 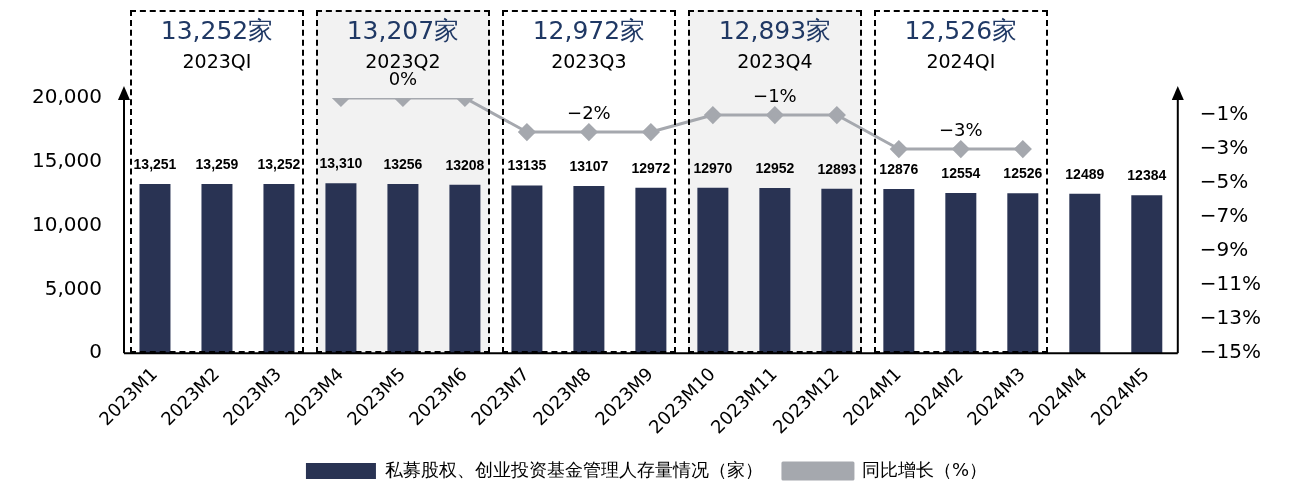 I want to click on y2-tick-label: −9%, so click(x=1224, y=249).